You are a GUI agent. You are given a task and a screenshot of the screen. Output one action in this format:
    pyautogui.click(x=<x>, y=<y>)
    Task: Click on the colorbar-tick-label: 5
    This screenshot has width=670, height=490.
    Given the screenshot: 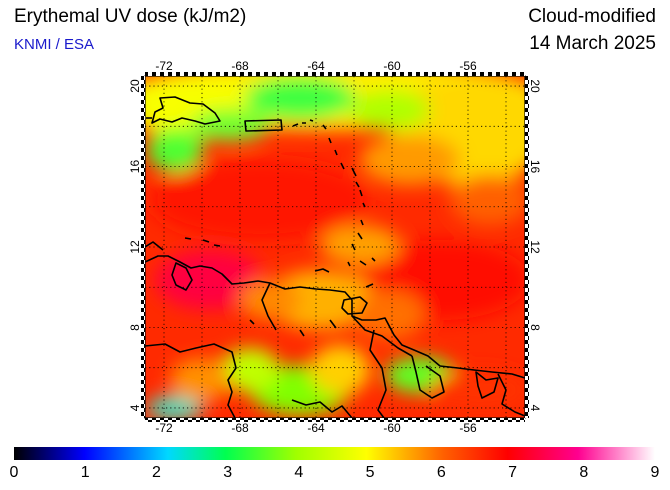 What is the action you would take?
    pyautogui.click(x=370, y=472)
    